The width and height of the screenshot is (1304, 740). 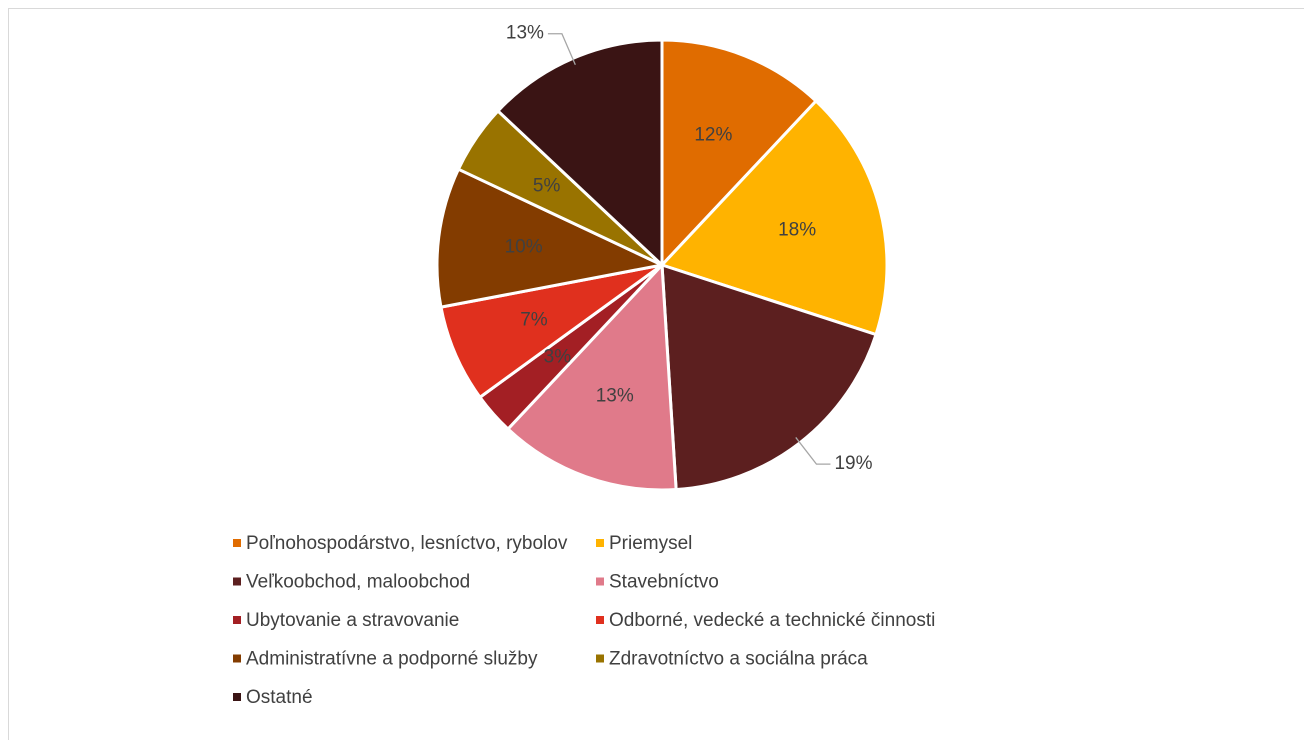 I want to click on legend-label: Poľnohospodárstvo, lesníctvo, rybolov, so click(x=407, y=543).